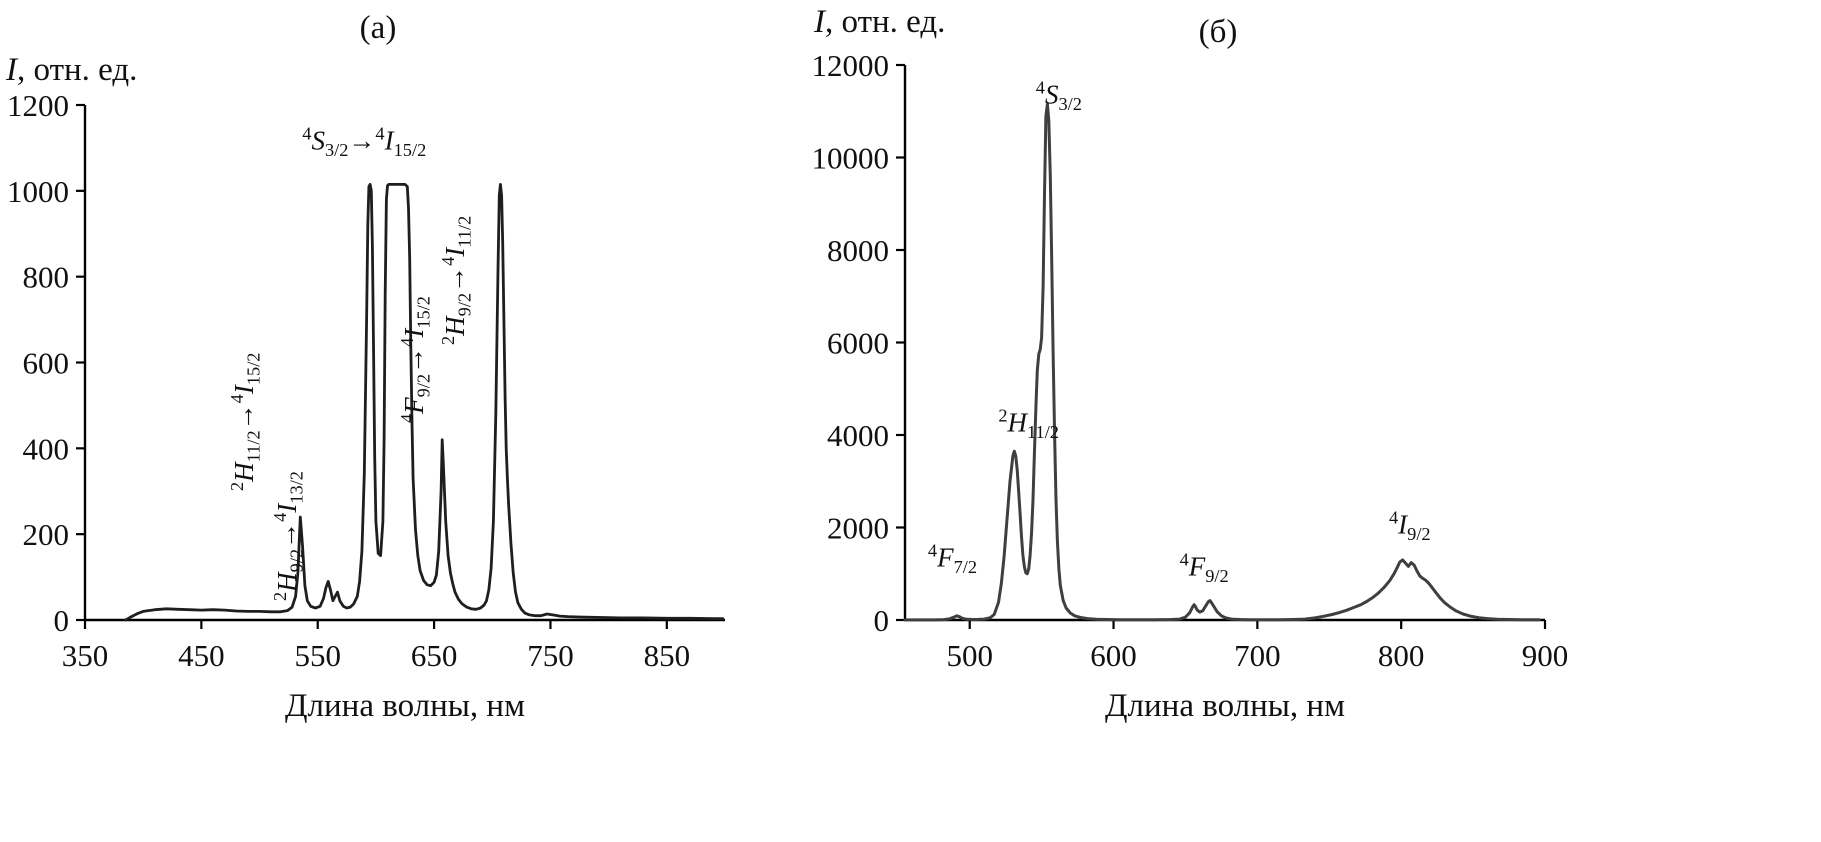  What do you see at coordinates (1409, 526) in the screenshot?
I see `transition-label: 4I9/2` at bounding box center [1409, 526].